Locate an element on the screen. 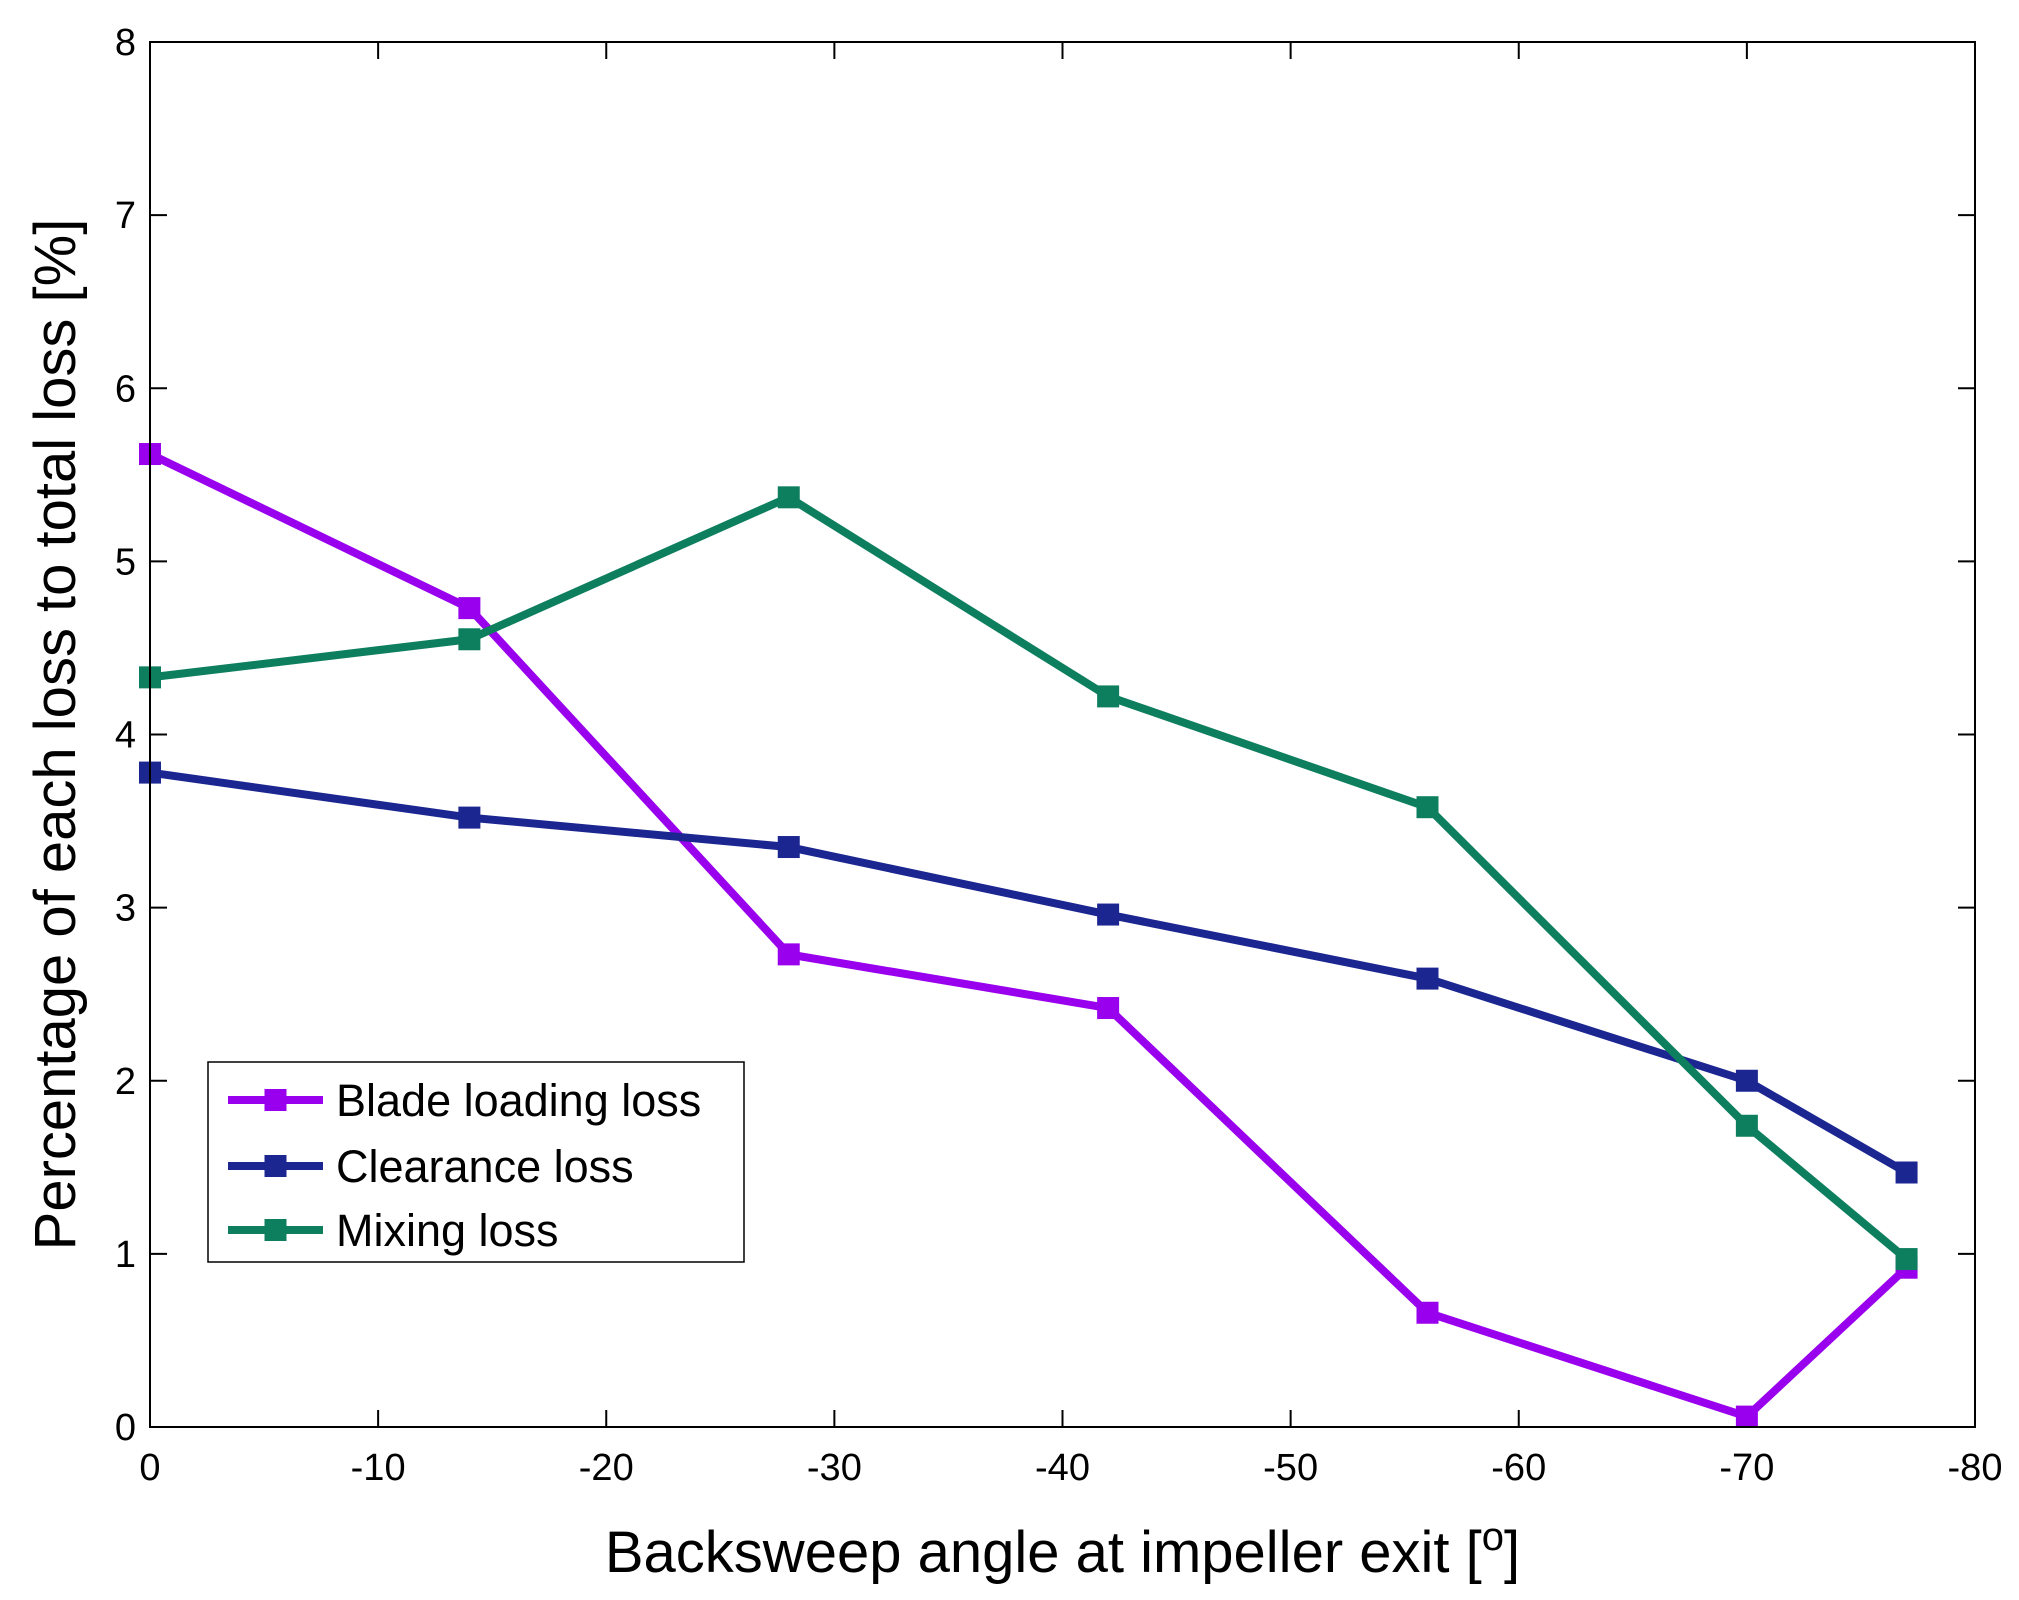 The image size is (2019, 1600). x-axis-title: Backsweep angle at impeller exit [o] is located at coordinates (1062, 1550).